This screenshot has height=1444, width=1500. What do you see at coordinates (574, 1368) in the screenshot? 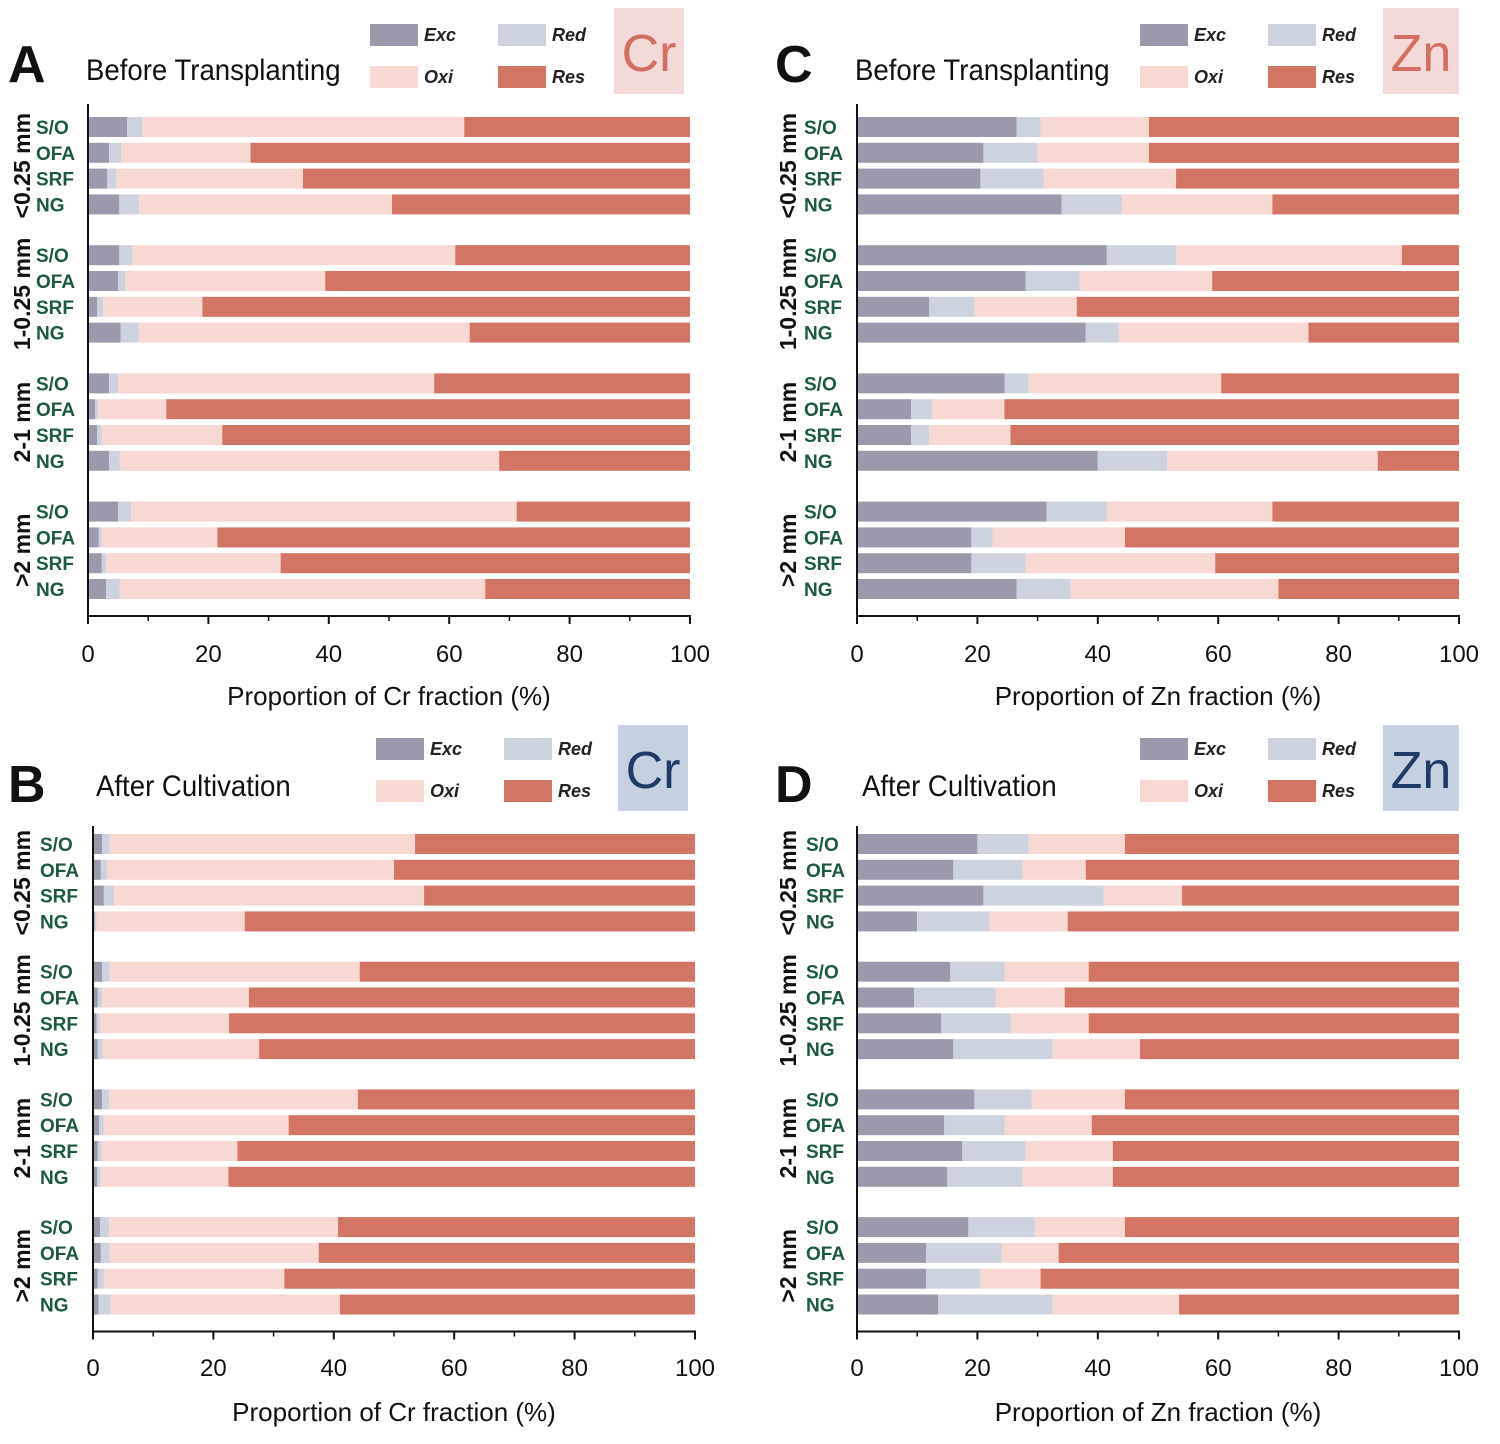
I see `x-tick-label: 80` at bounding box center [574, 1368].